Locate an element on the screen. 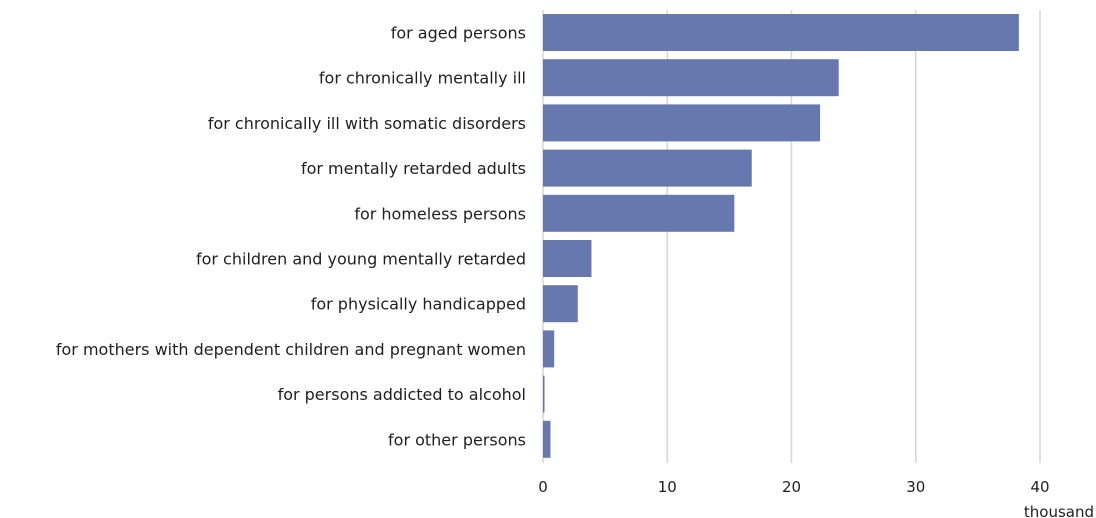 This screenshot has width=1096, height=518. x-tick-label: 30 is located at coordinates (915, 487).